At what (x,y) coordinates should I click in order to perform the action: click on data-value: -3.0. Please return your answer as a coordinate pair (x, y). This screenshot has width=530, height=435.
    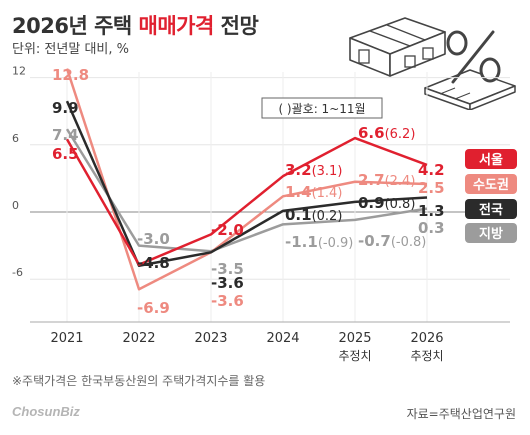
    Looking at the image, I should click on (153, 239).